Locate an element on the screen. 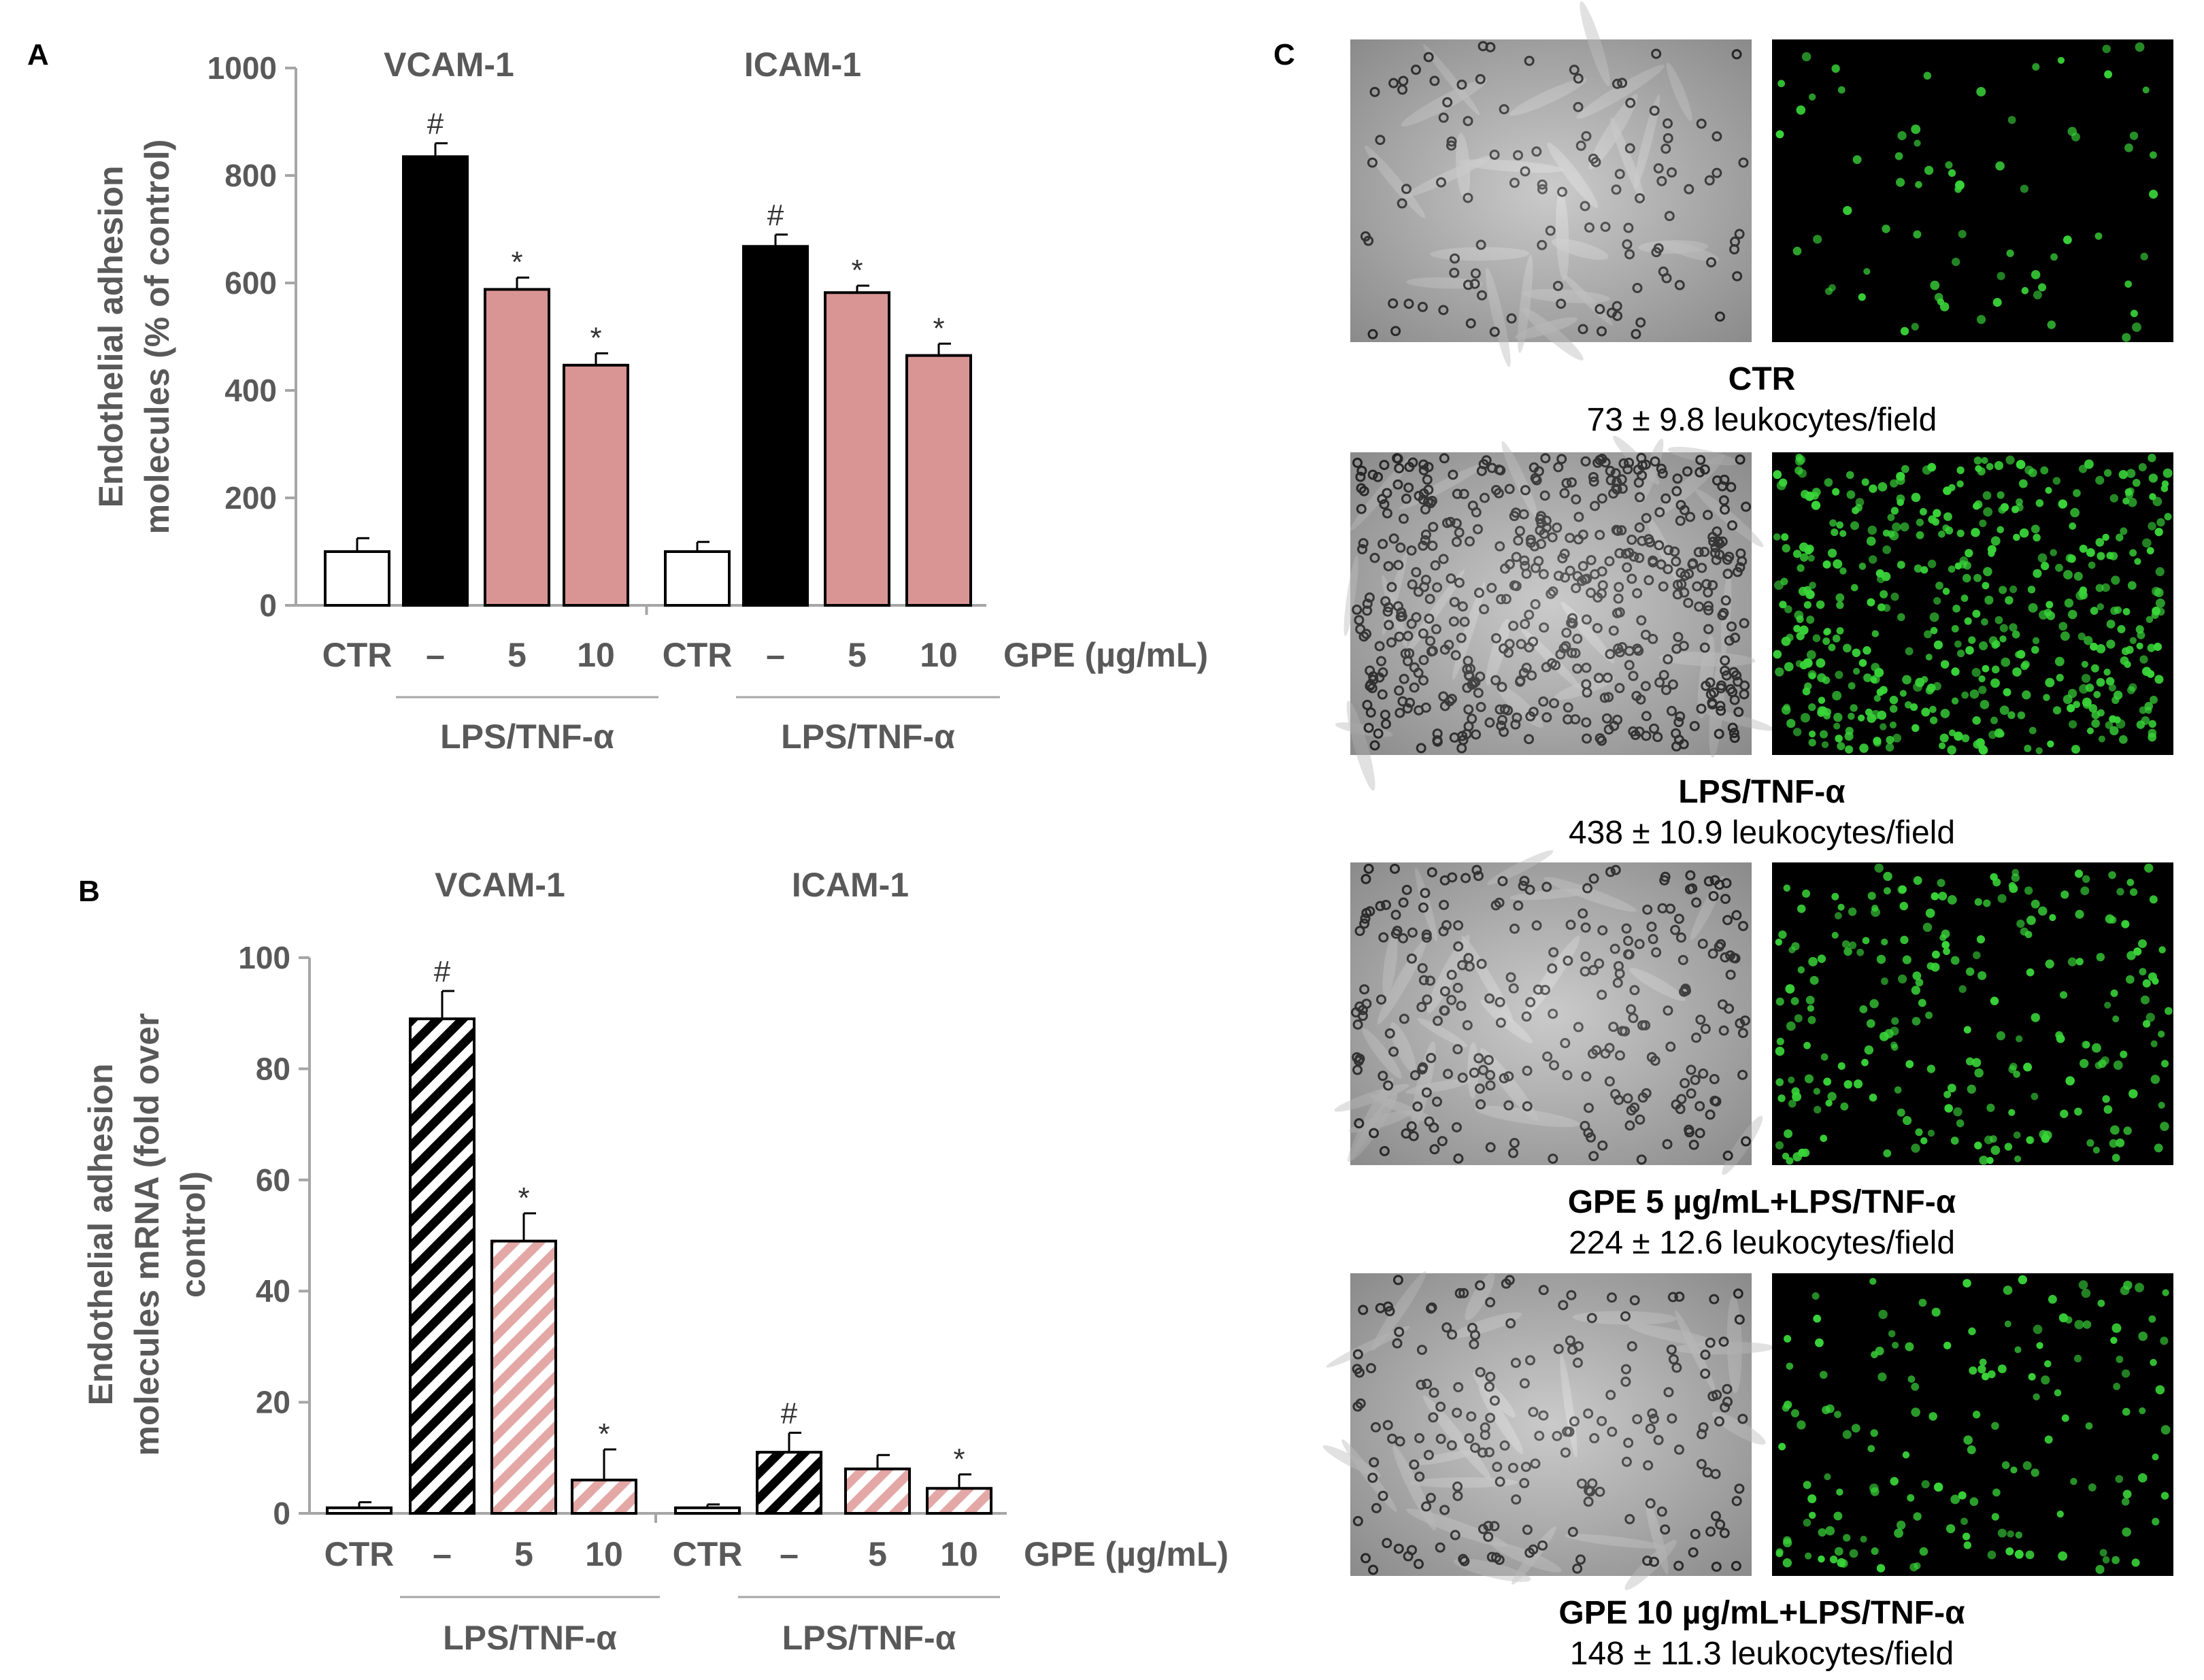 Image resolution: width=2204 pixels, height=1680 pixels. fluorescence-image is located at coordinates (1972, 604).